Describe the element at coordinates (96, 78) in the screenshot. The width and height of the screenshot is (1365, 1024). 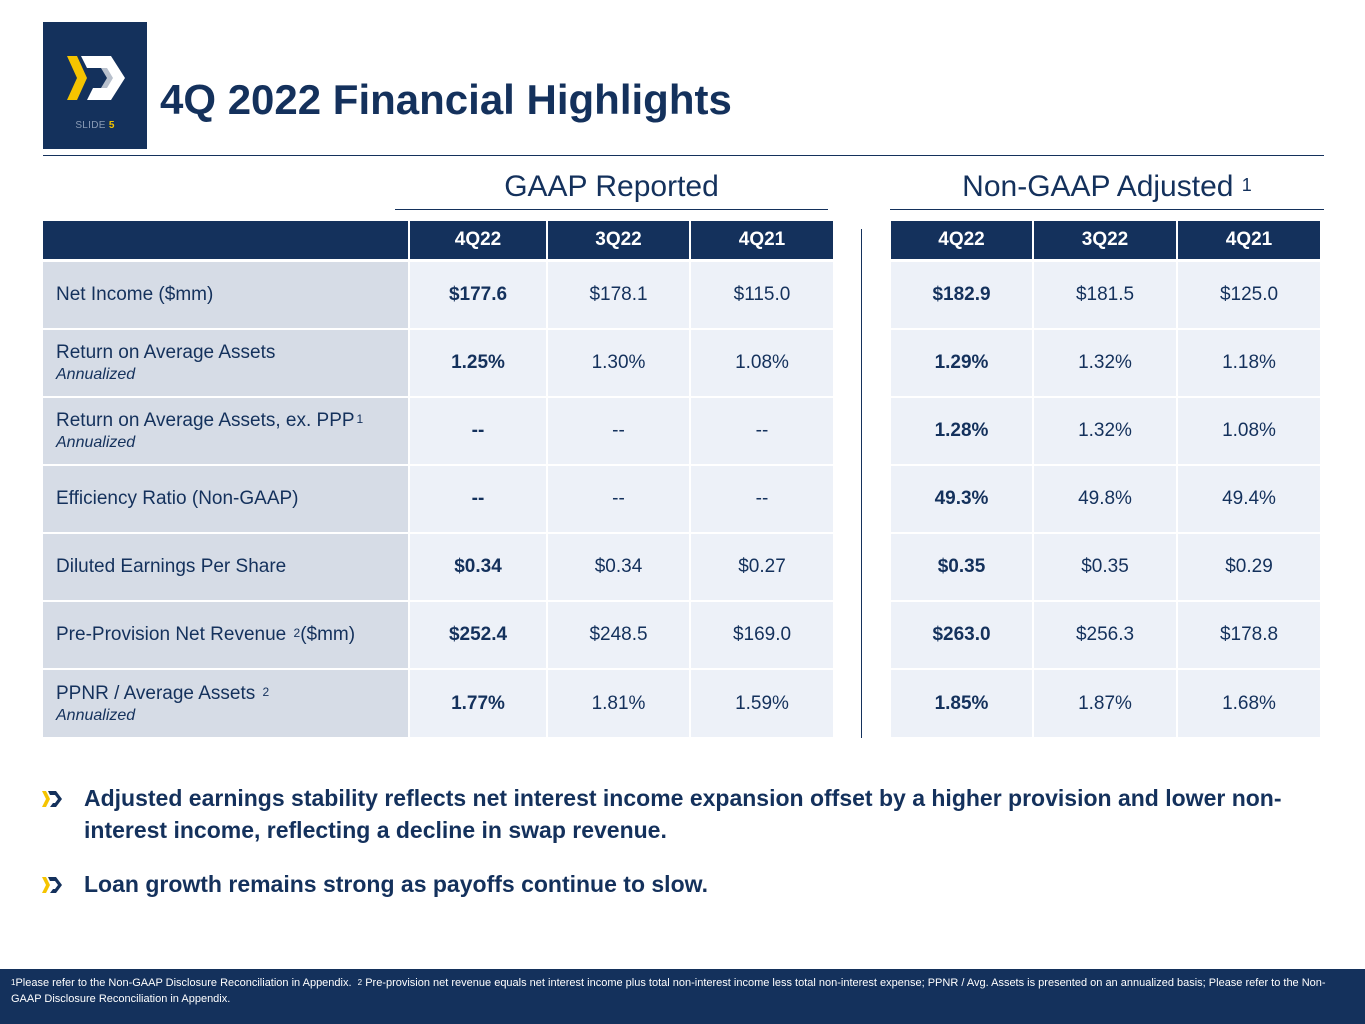
I see `logo-chevron-icon` at that location.